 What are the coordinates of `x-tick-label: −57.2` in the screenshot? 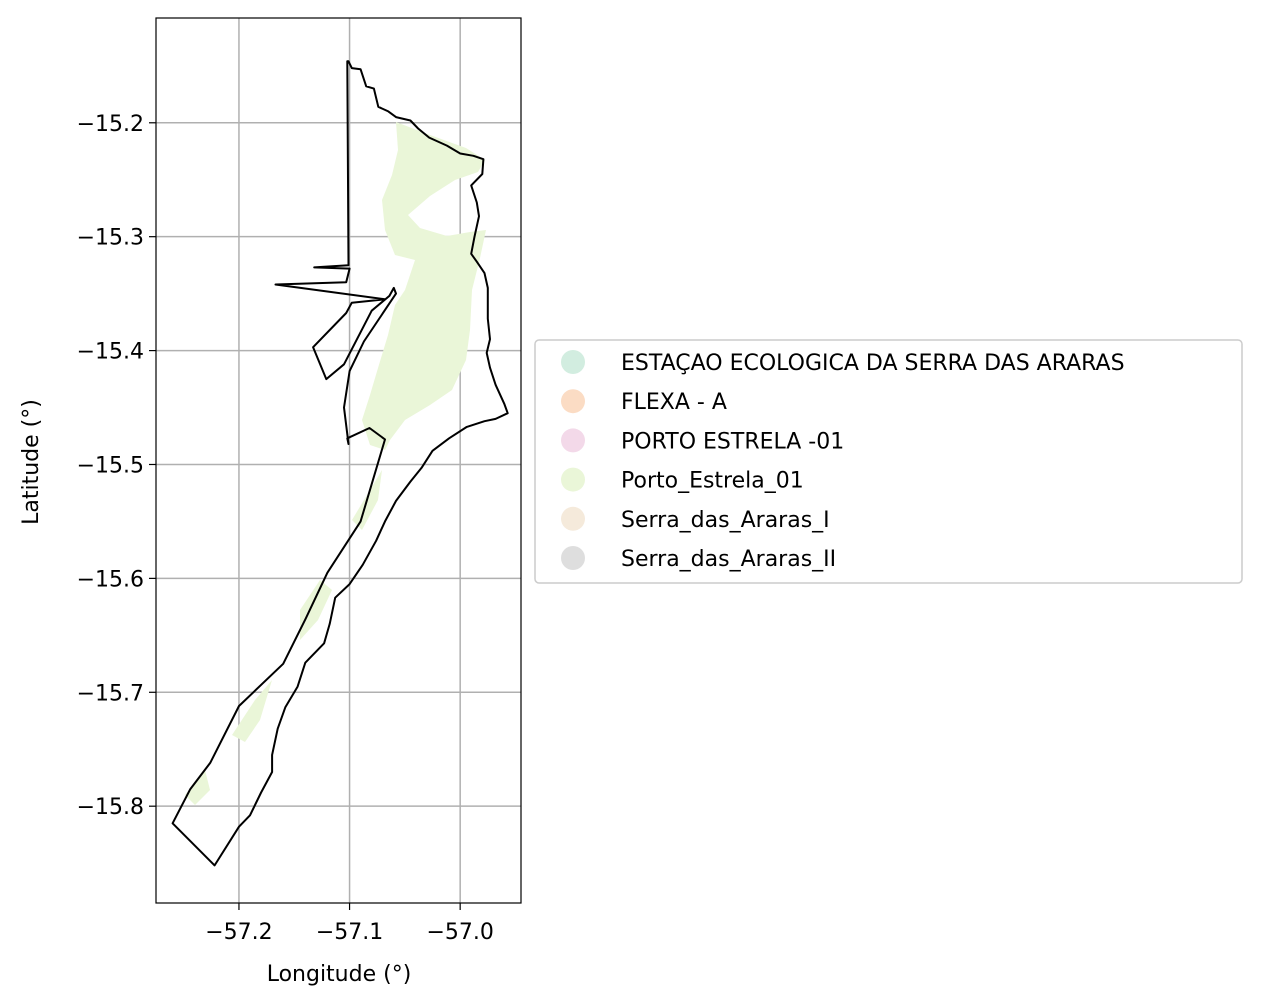 It's located at (238, 932).